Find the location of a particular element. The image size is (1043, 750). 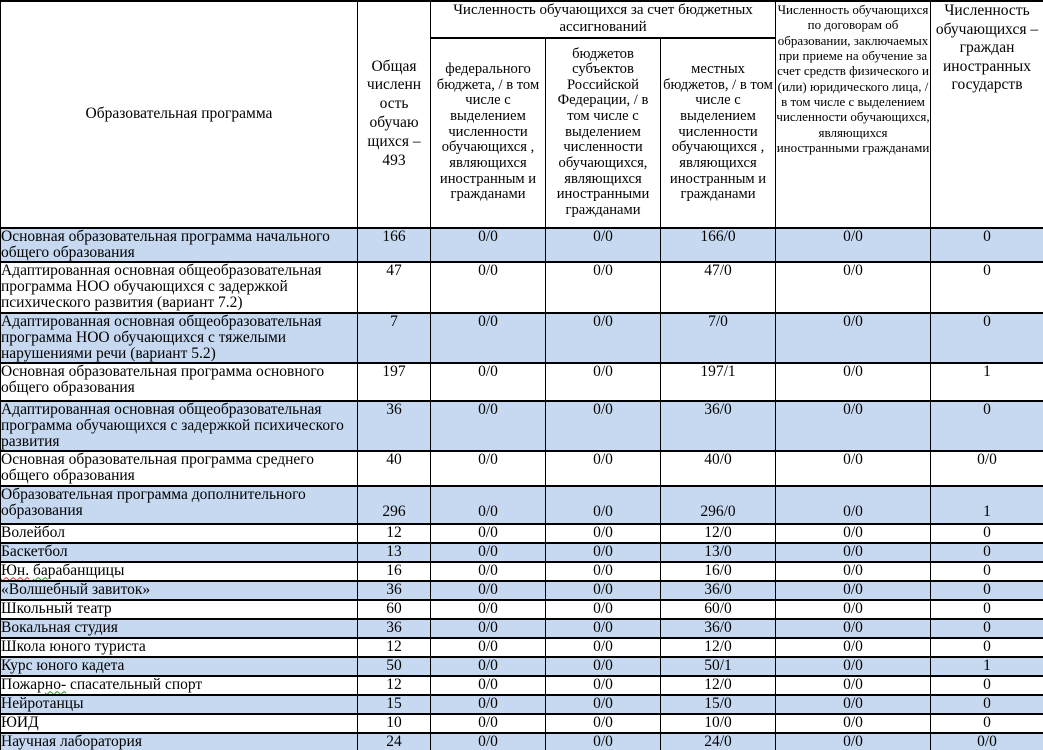

program-cell: Научная лаборатория is located at coordinates (179, 740).